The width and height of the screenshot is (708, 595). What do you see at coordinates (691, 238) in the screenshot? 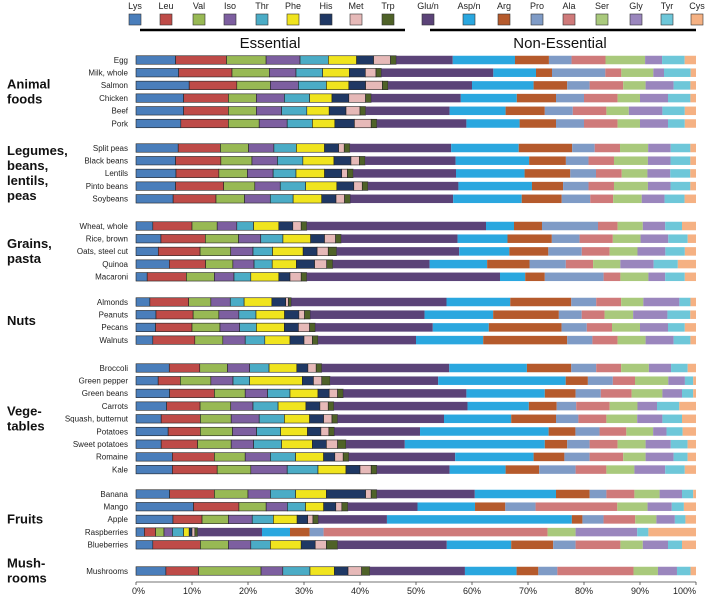
I see `bar-segment-rice-brown-cys` at bounding box center [691, 238].